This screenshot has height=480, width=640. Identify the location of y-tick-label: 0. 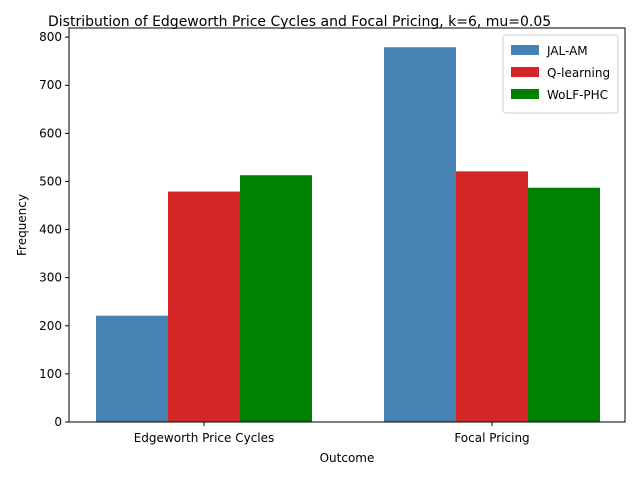
(58, 422).